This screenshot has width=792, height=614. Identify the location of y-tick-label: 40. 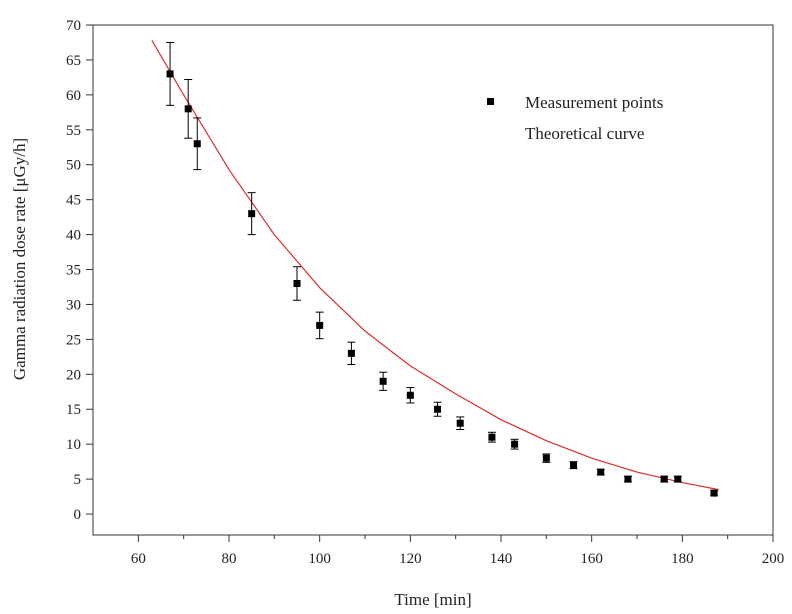
(73, 236).